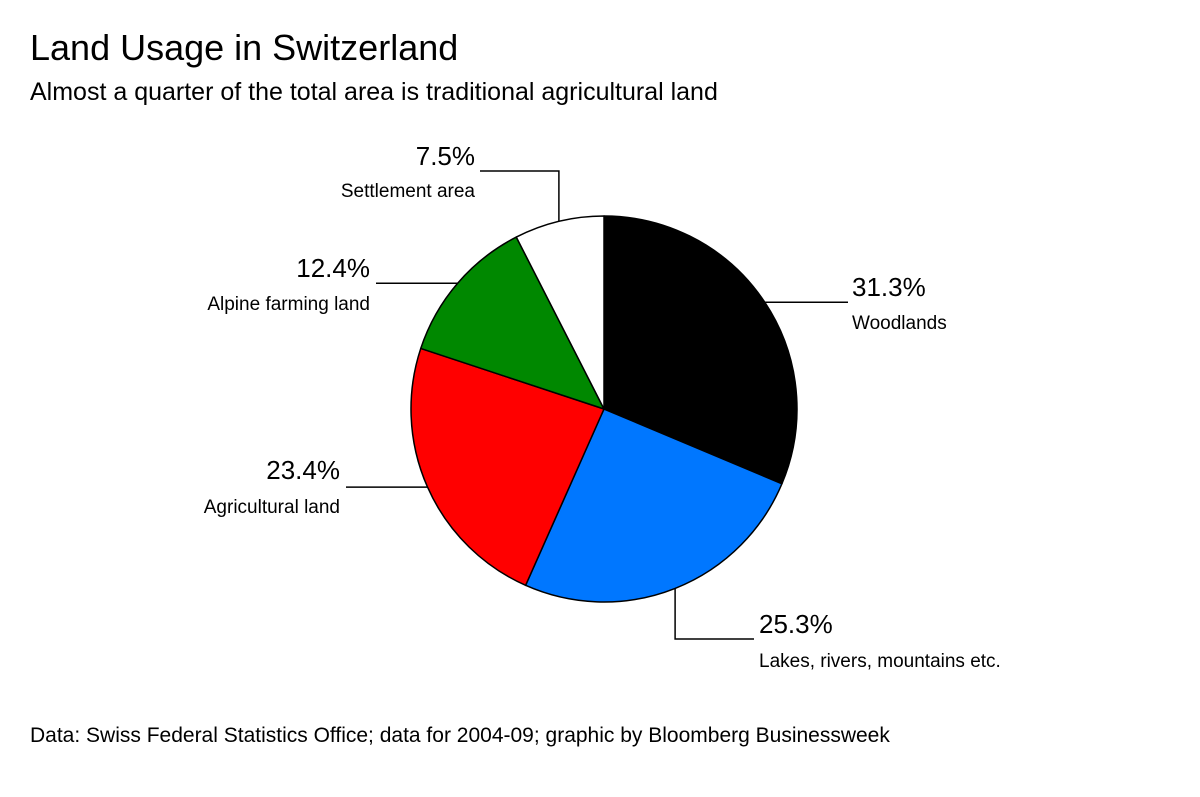 This screenshot has height=797, width=1200. What do you see at coordinates (512, 323) in the screenshot?
I see `pie-slice-alpine` at bounding box center [512, 323].